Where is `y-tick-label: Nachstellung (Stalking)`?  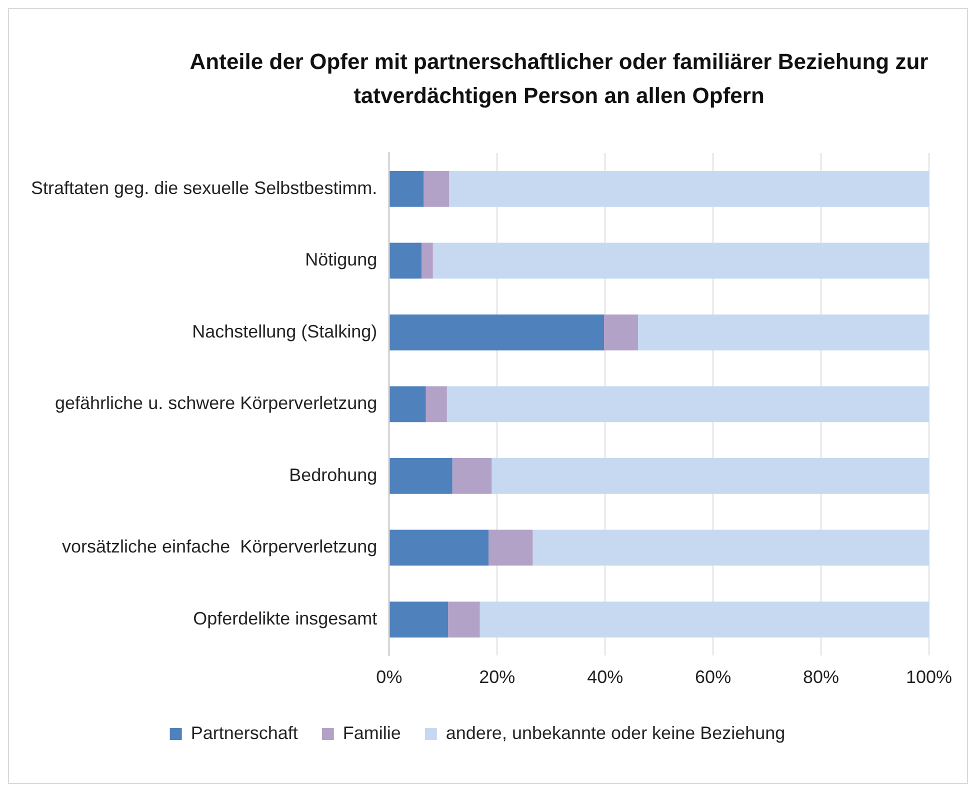 y-tick-label: Nachstellung (Stalking) is located at coordinates (285, 331).